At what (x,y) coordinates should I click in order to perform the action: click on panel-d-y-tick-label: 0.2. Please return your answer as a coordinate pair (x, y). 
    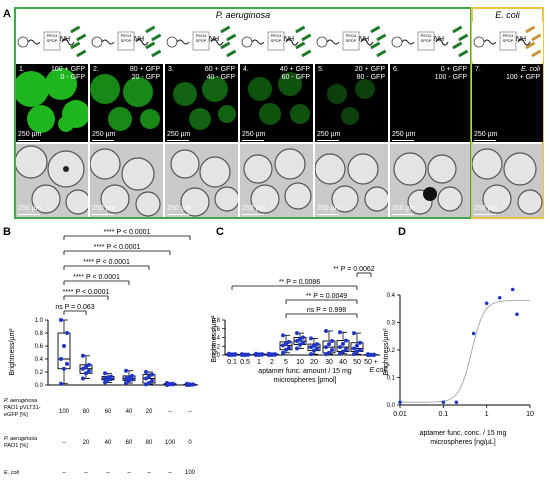
    Looking at the image, I should click on (391, 351).